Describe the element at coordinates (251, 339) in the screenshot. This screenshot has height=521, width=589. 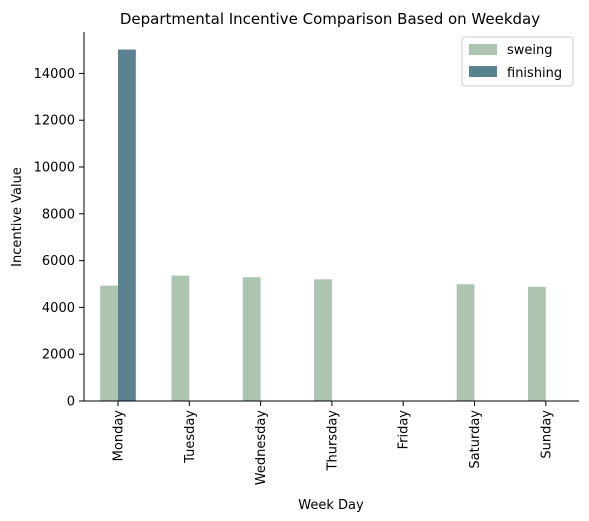
I see `bar-sweing-wednesday` at that location.